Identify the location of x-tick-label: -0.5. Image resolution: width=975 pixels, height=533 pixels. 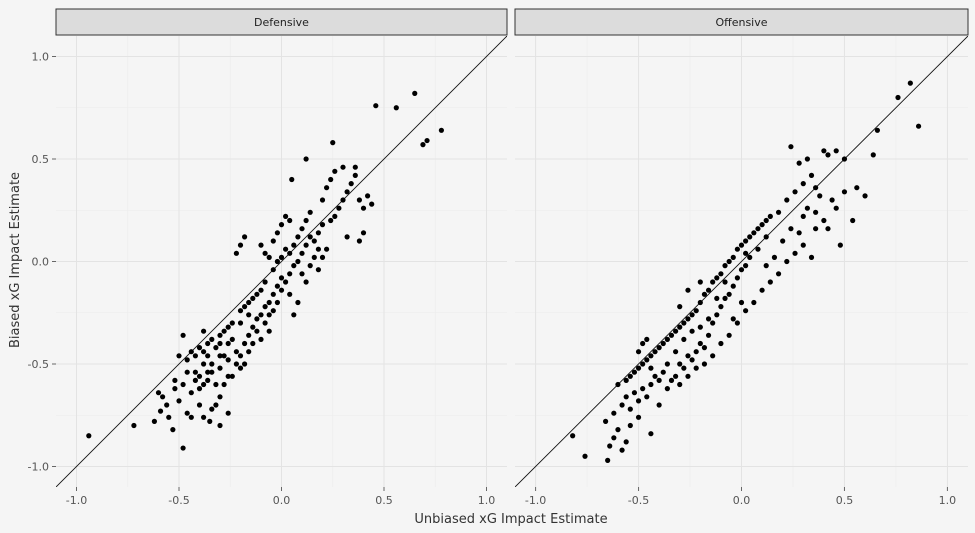
(638, 500).